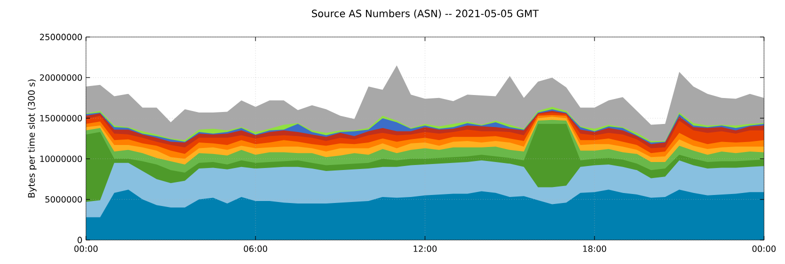 The height and width of the screenshot is (264, 785). I want to click on y-tick-label: 5000000, so click(63, 199).